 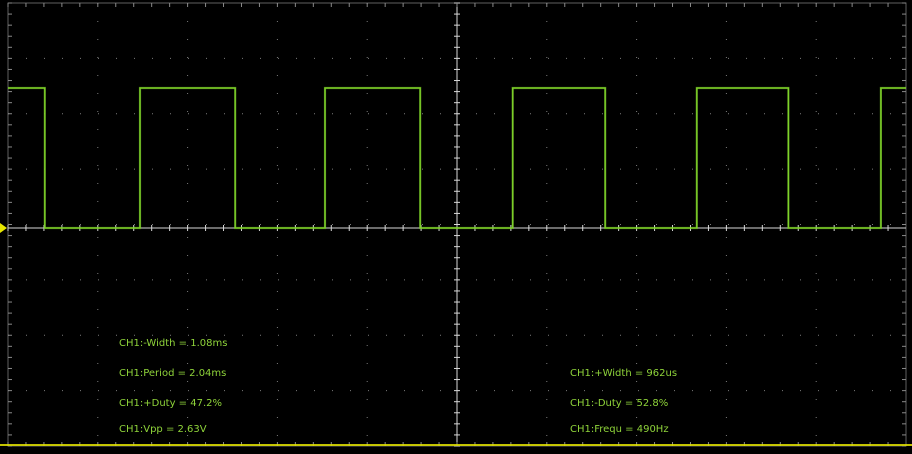 What do you see at coordinates (163, 429) in the screenshot?
I see `measurement-vpp: CH1:Vpp = 2.63V` at bounding box center [163, 429].